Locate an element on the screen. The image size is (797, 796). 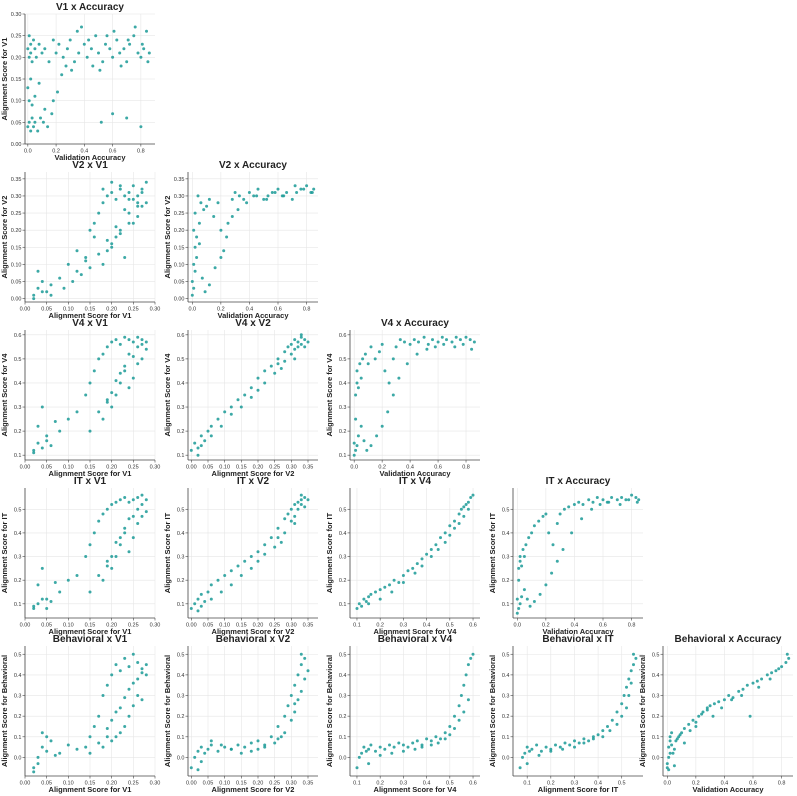
x-tick-label: 0.05 is located at coordinates (208, 468).